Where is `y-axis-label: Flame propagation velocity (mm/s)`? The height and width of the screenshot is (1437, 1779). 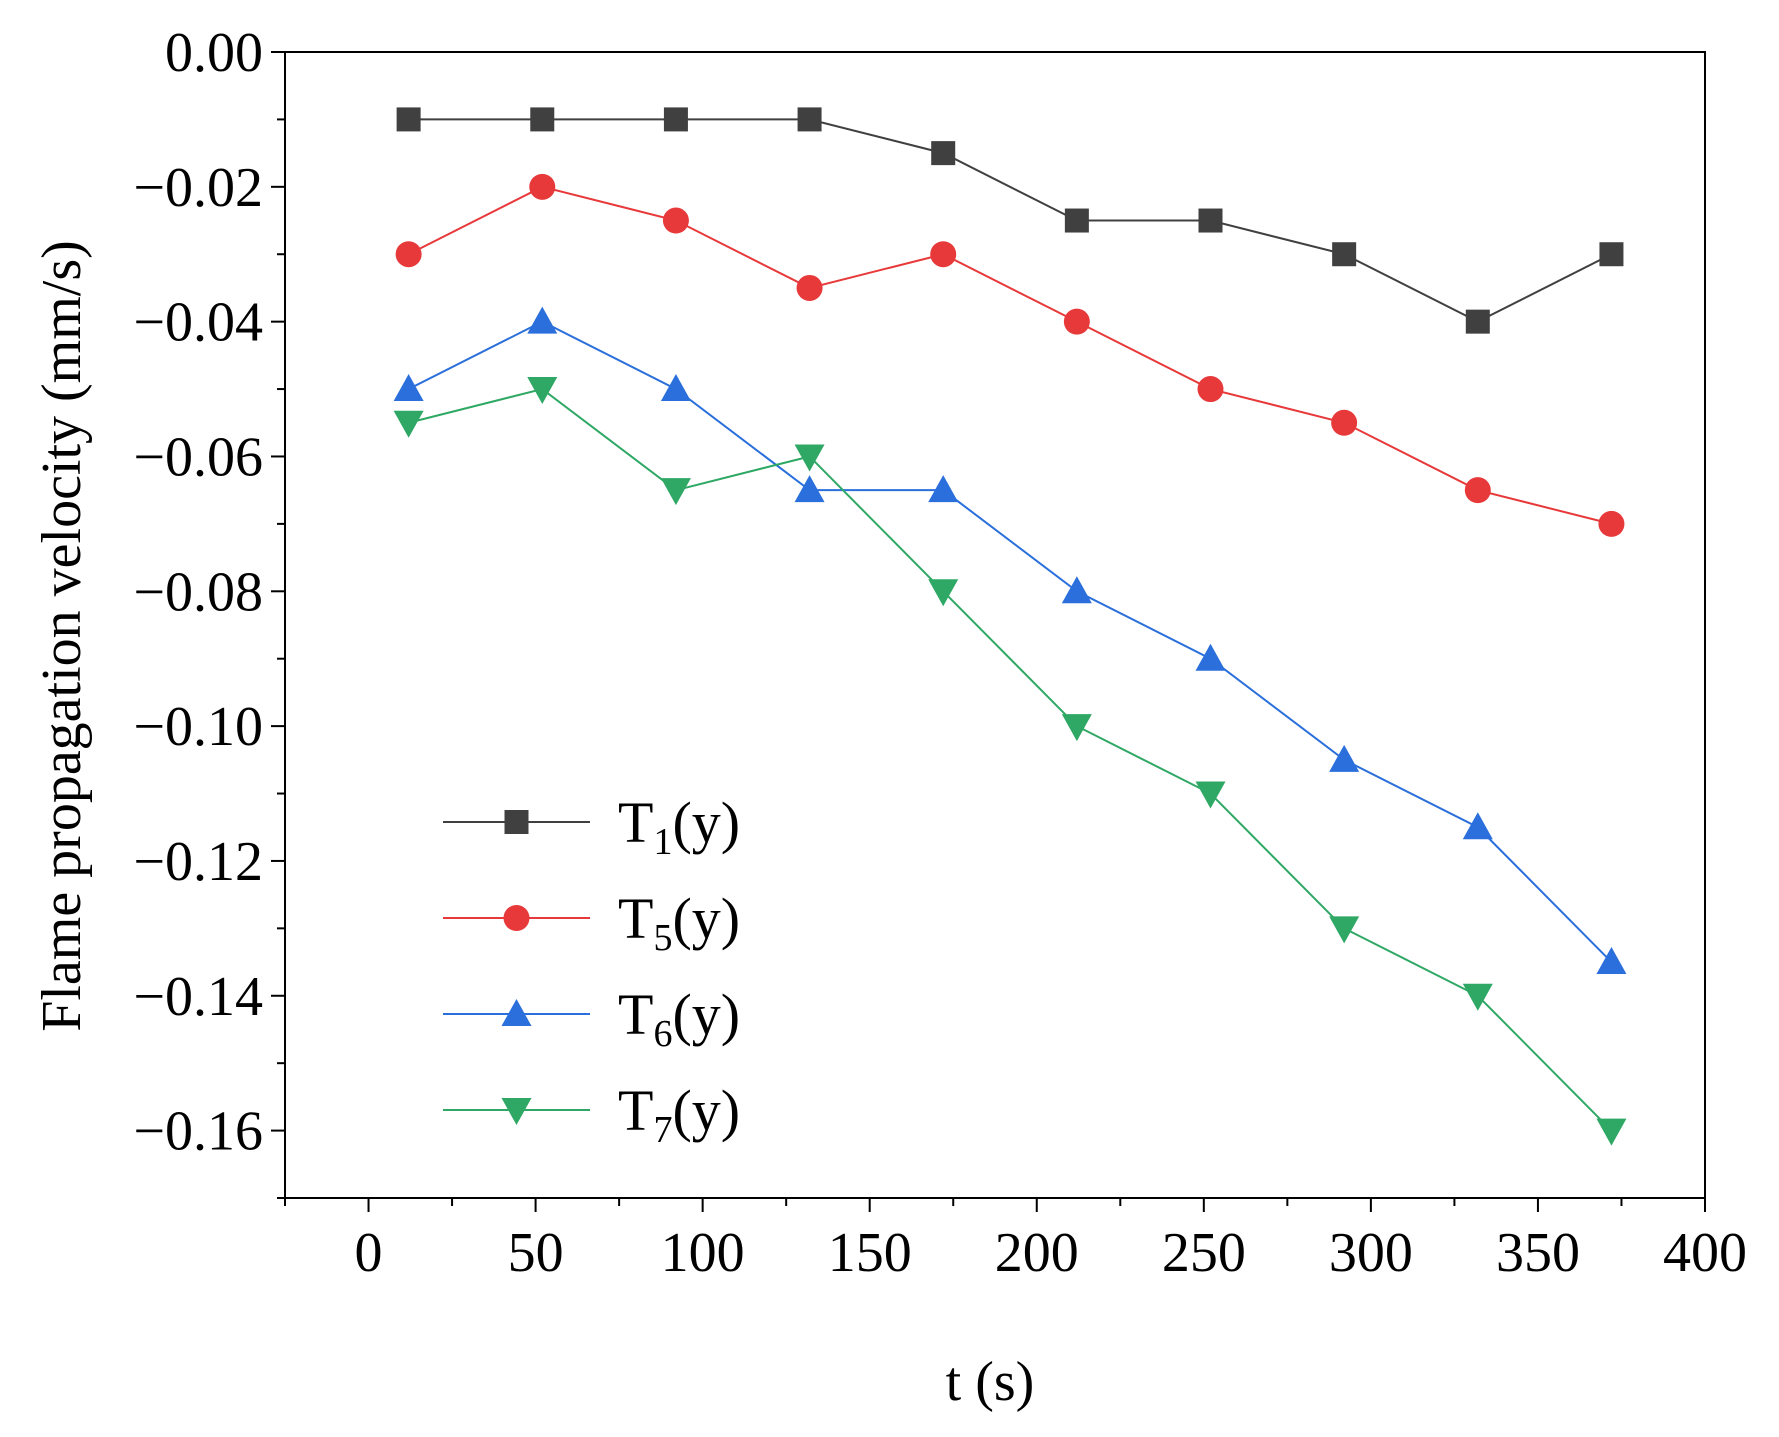 y-axis-label: Flame propagation velocity (mm/s) is located at coordinates (62, 636).